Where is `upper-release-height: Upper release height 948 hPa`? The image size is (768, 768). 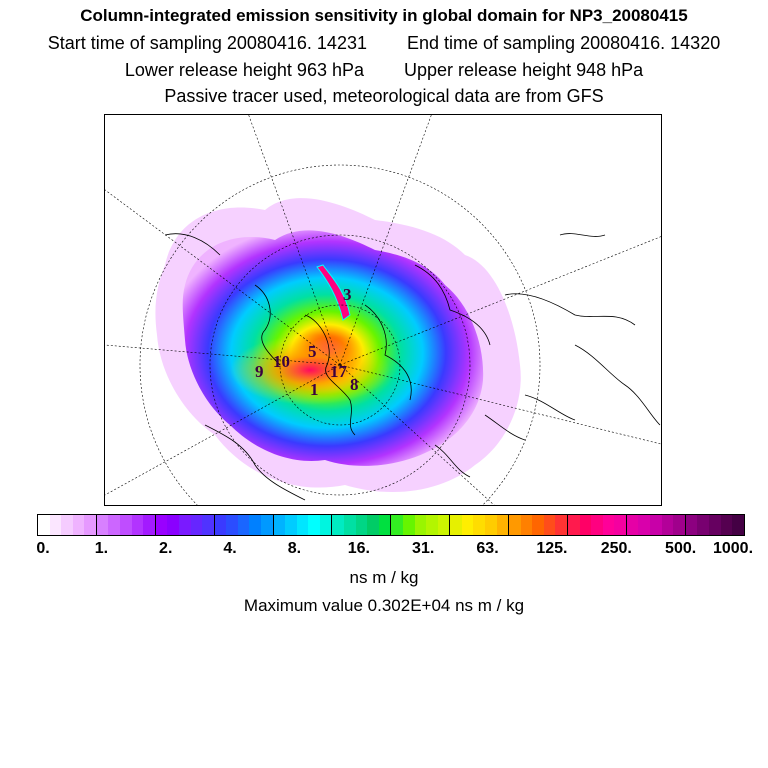 upper-release-height: Upper release height 948 hPa is located at coordinates (524, 70).